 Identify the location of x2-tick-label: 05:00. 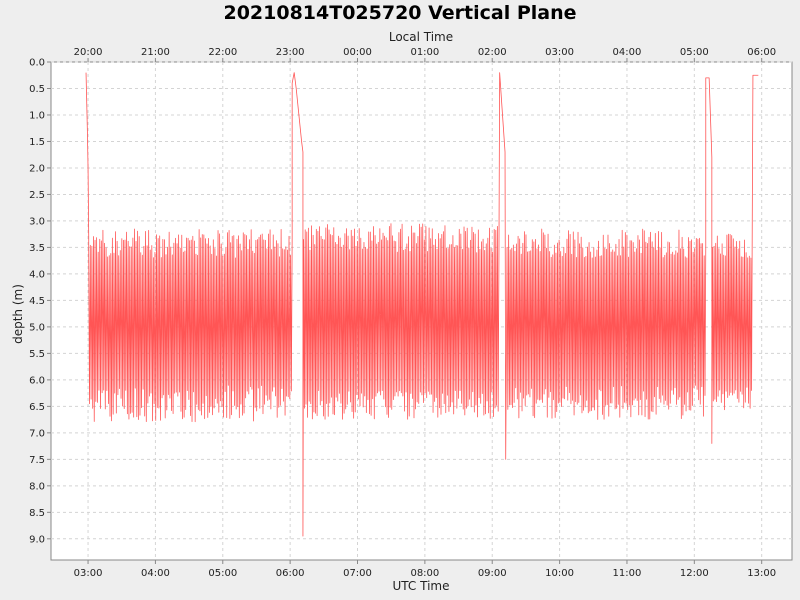
(694, 52).